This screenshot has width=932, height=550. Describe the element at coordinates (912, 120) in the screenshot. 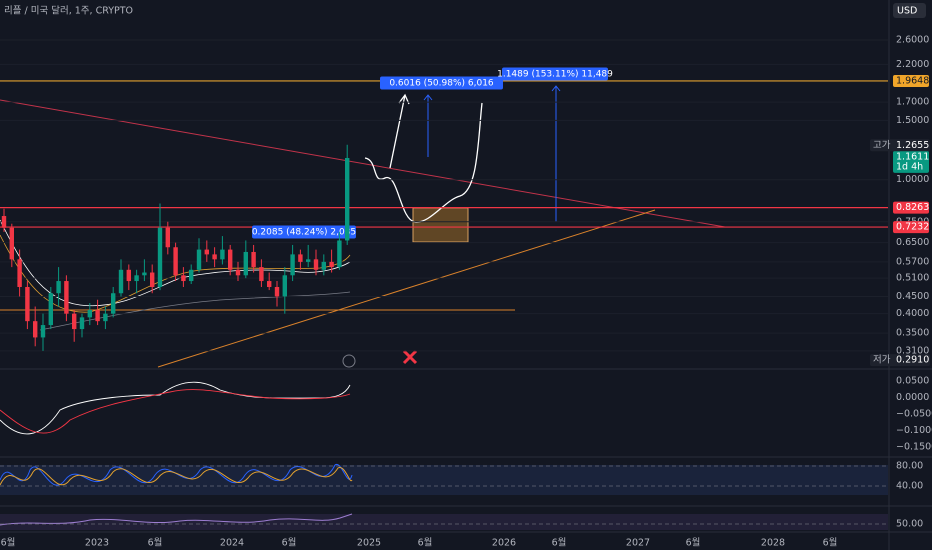

I see `price-tick-label: 1.5000` at that location.